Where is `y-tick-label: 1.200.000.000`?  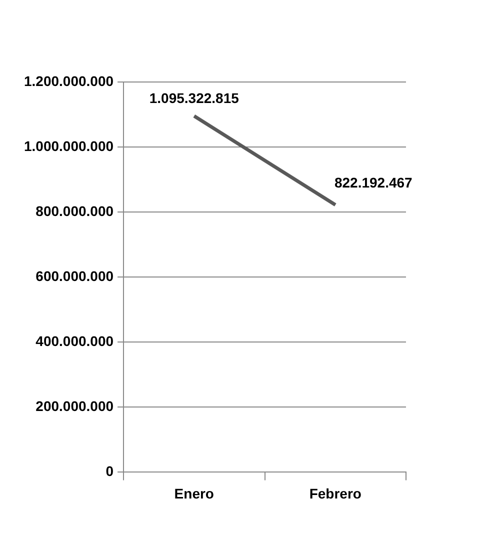
y-tick-label: 1.200.000.000 is located at coordinates (69, 80).